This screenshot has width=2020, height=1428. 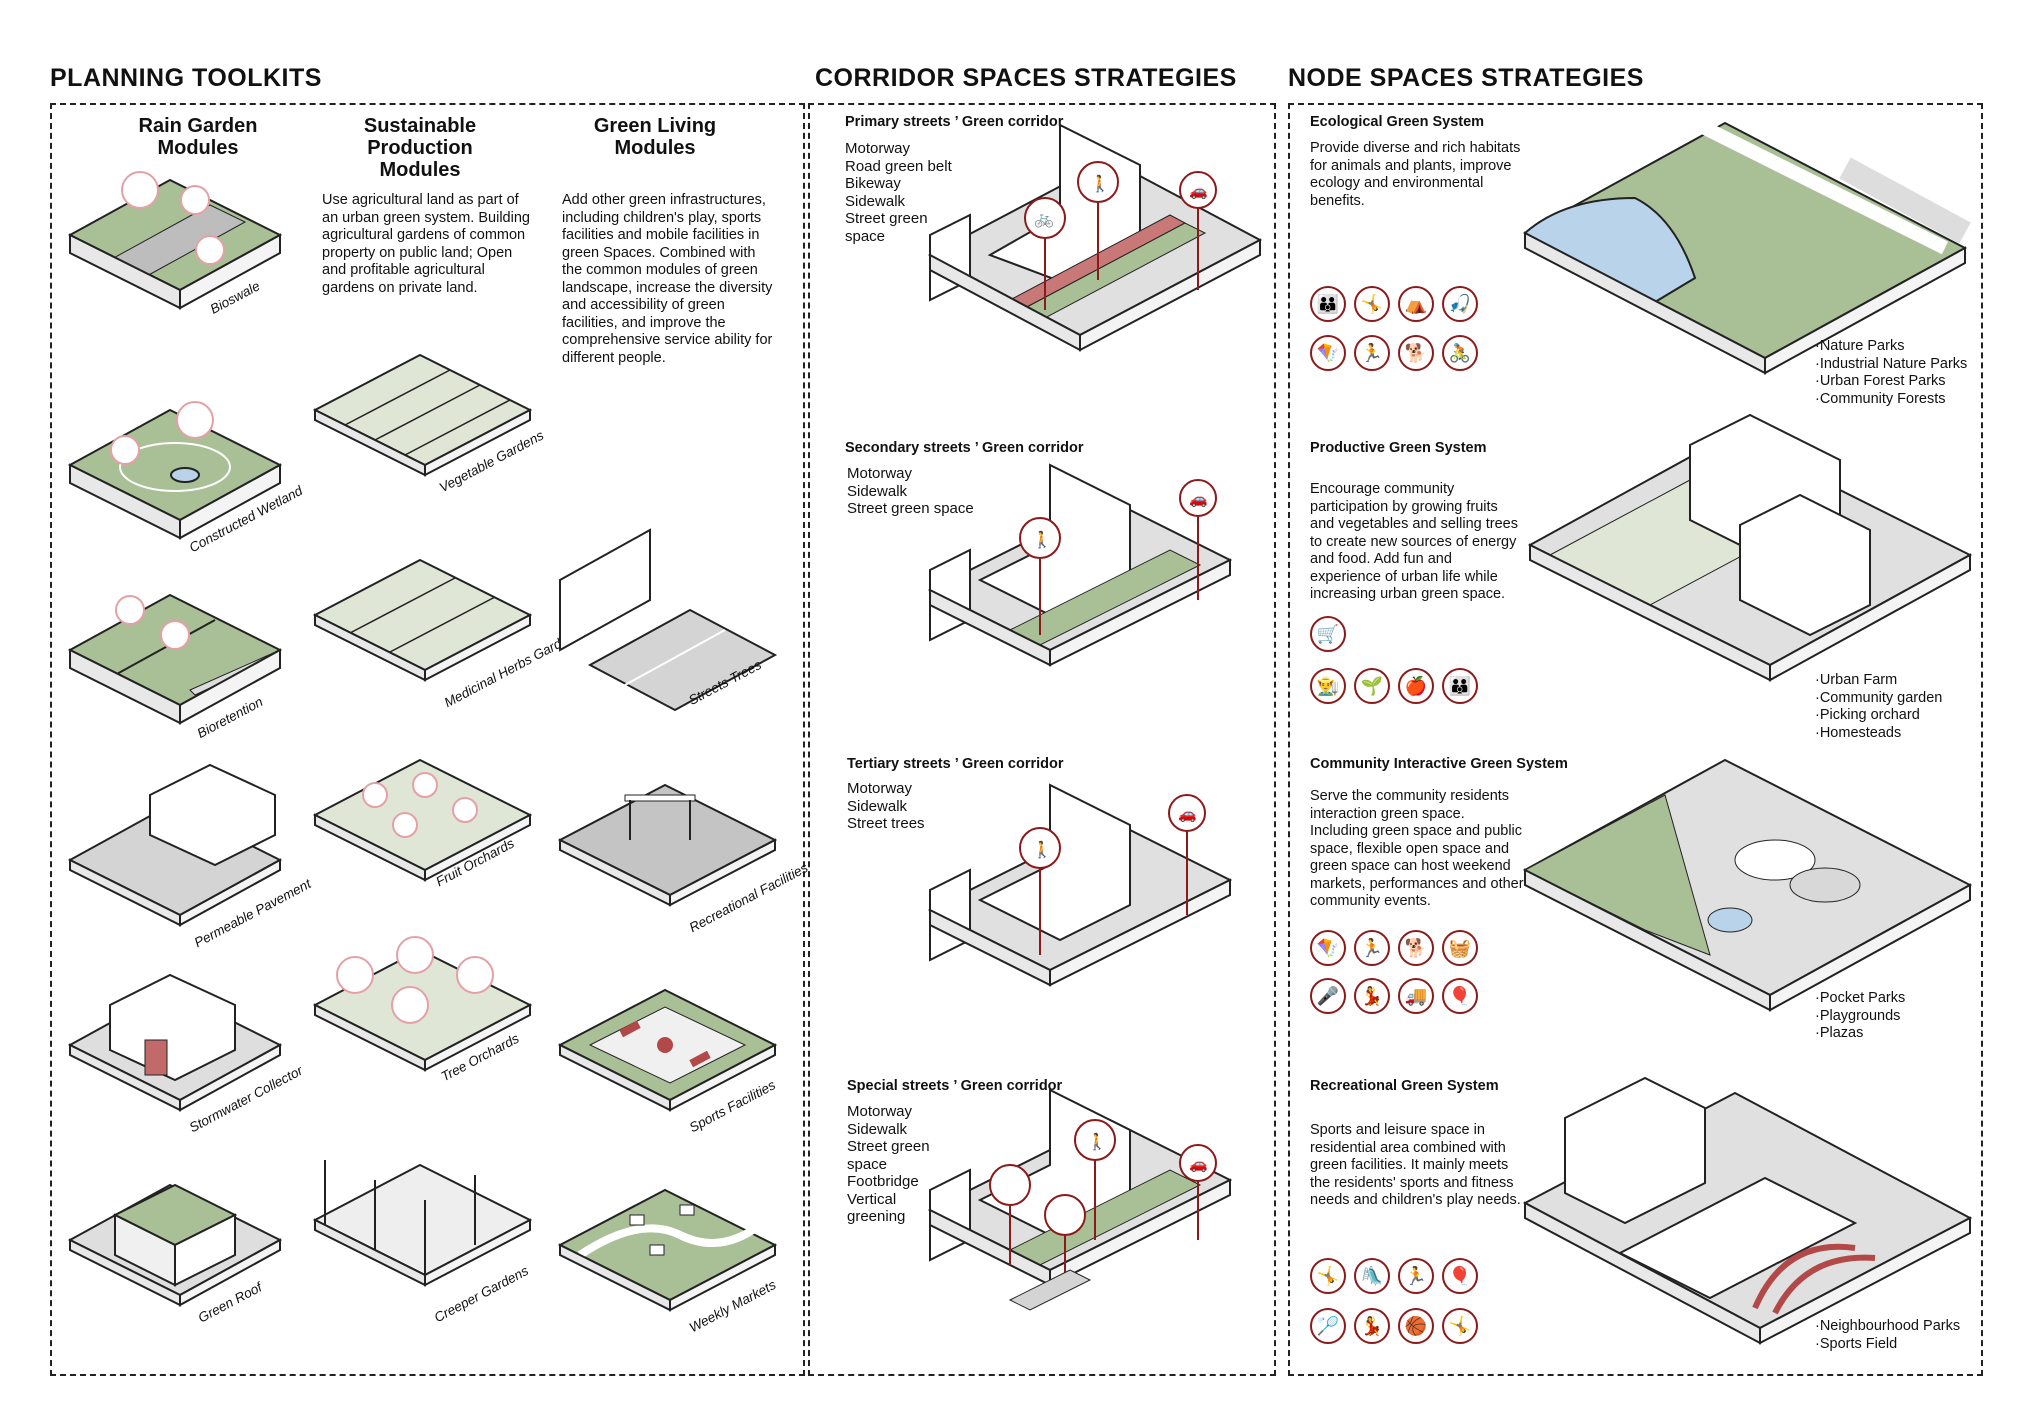 I want to click on bioswale-module: Bioswale, so click(x=175, y=235).